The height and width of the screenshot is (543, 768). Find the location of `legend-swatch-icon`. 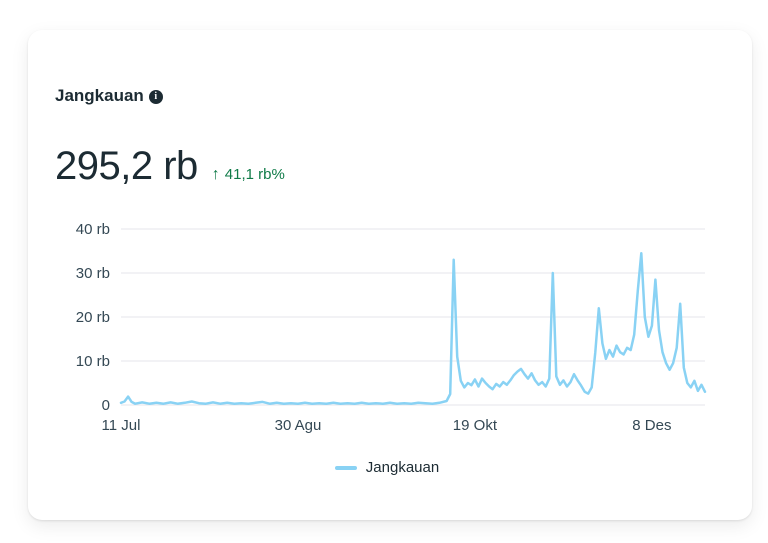

legend-swatch-icon is located at coordinates (345, 467).